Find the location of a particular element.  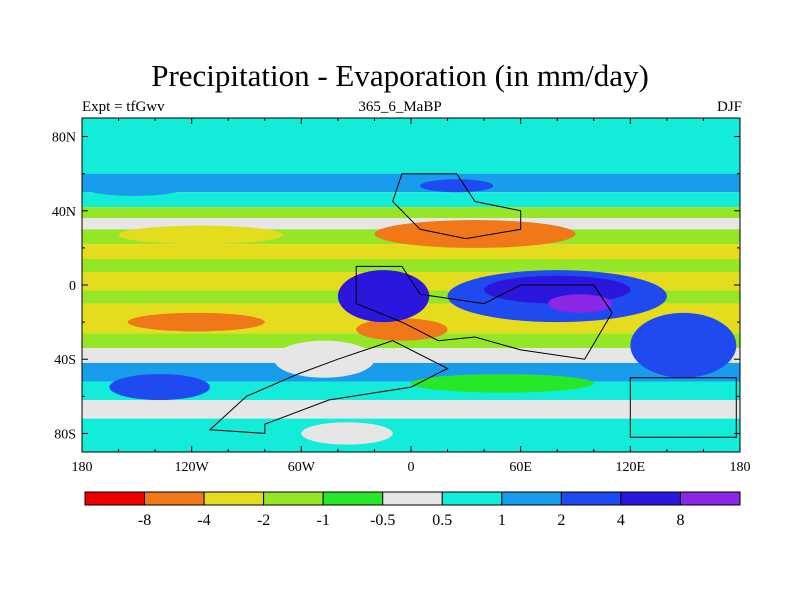

colorbar-label: -4 is located at coordinates (203, 520).